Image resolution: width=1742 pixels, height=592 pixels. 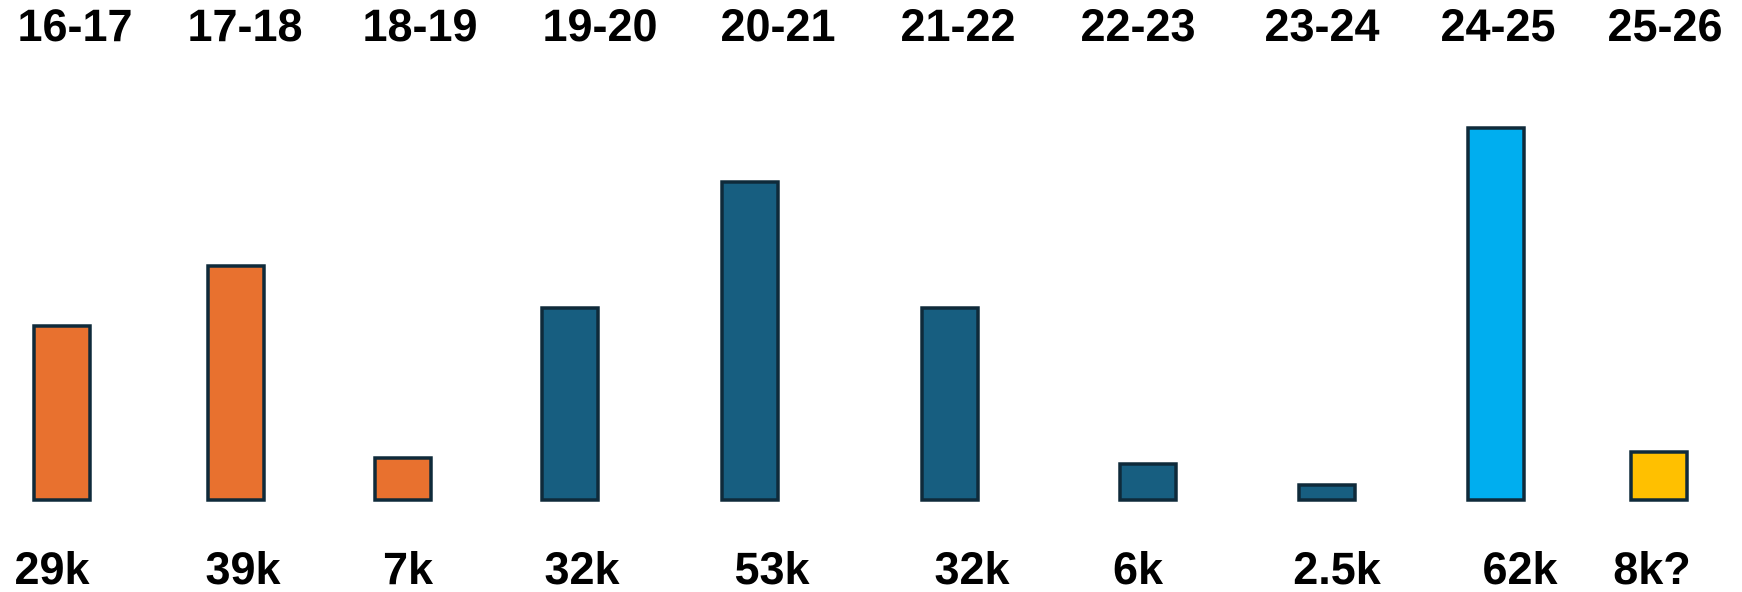 I want to click on value-labels: 29k 39k 7k 32k 53k 32k 6k 2.5k 62k 8k?, so click(x=852, y=567).